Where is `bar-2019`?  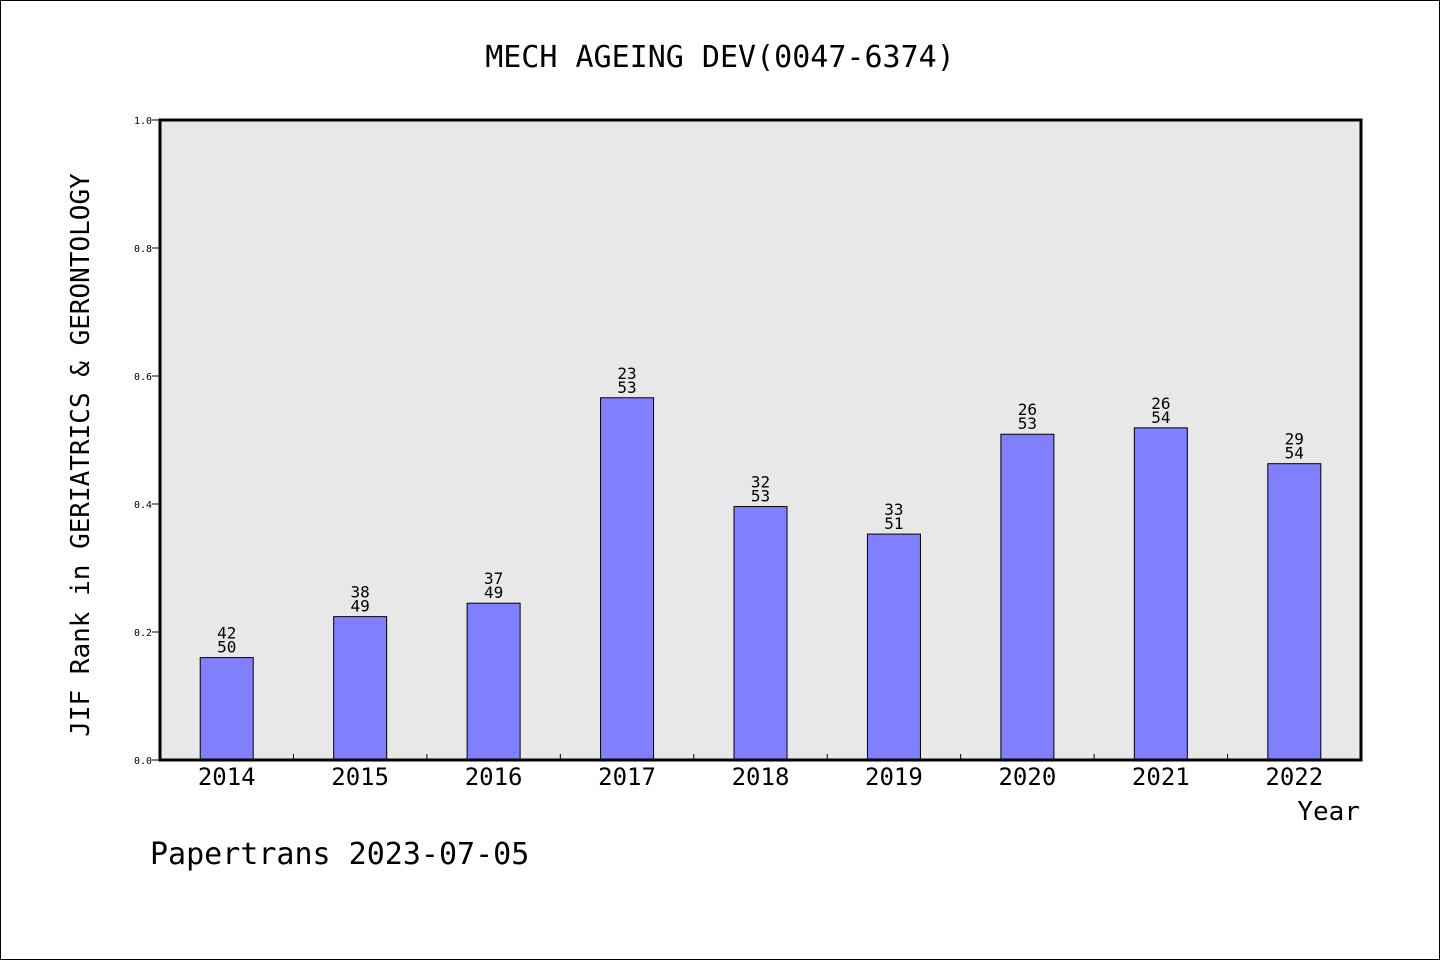
bar-2019 is located at coordinates (893, 647).